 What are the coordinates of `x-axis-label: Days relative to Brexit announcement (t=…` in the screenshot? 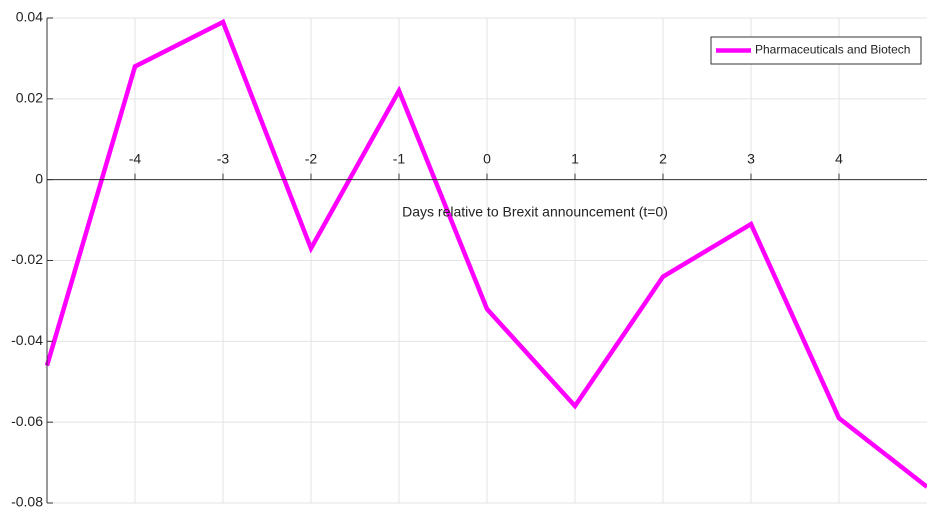 It's located at (535, 212).